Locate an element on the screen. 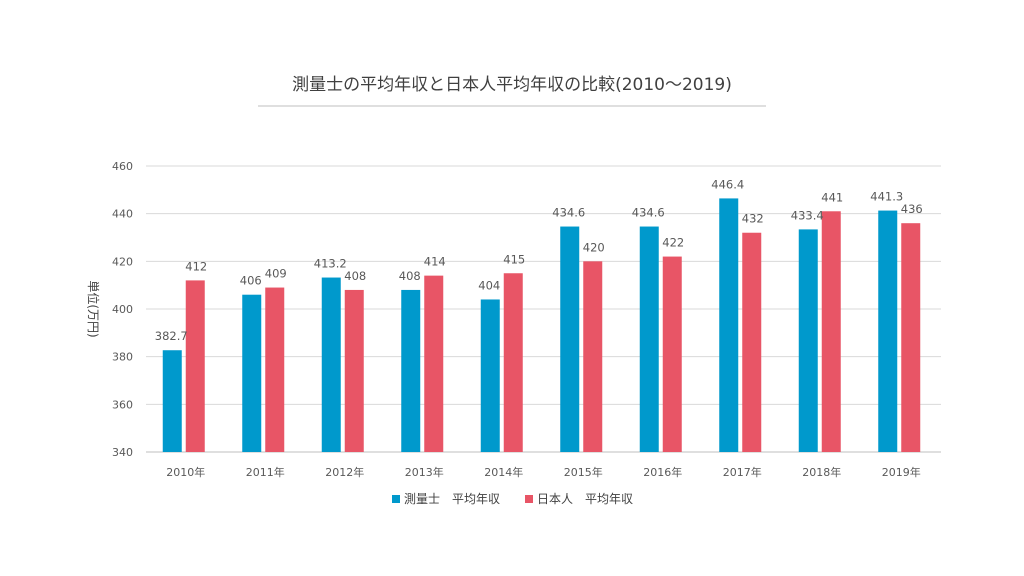 This screenshot has height=576, width=1024. y-axis-ticks: 340 360 380 400 420 440 460 is located at coordinates (122, 309).